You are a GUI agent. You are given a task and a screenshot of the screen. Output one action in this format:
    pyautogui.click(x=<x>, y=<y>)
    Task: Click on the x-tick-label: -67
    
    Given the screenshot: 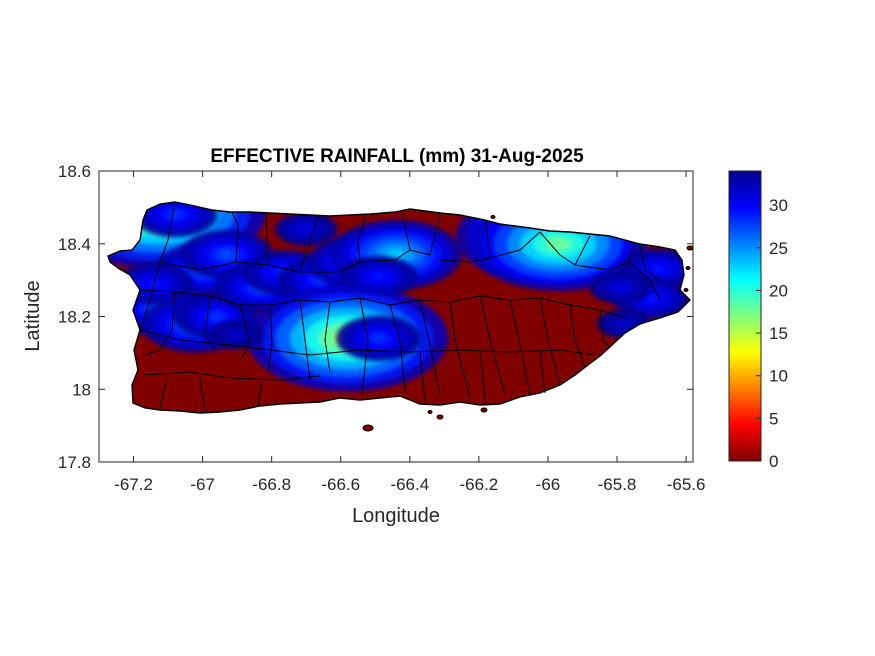 What is the action you would take?
    pyautogui.click(x=202, y=484)
    